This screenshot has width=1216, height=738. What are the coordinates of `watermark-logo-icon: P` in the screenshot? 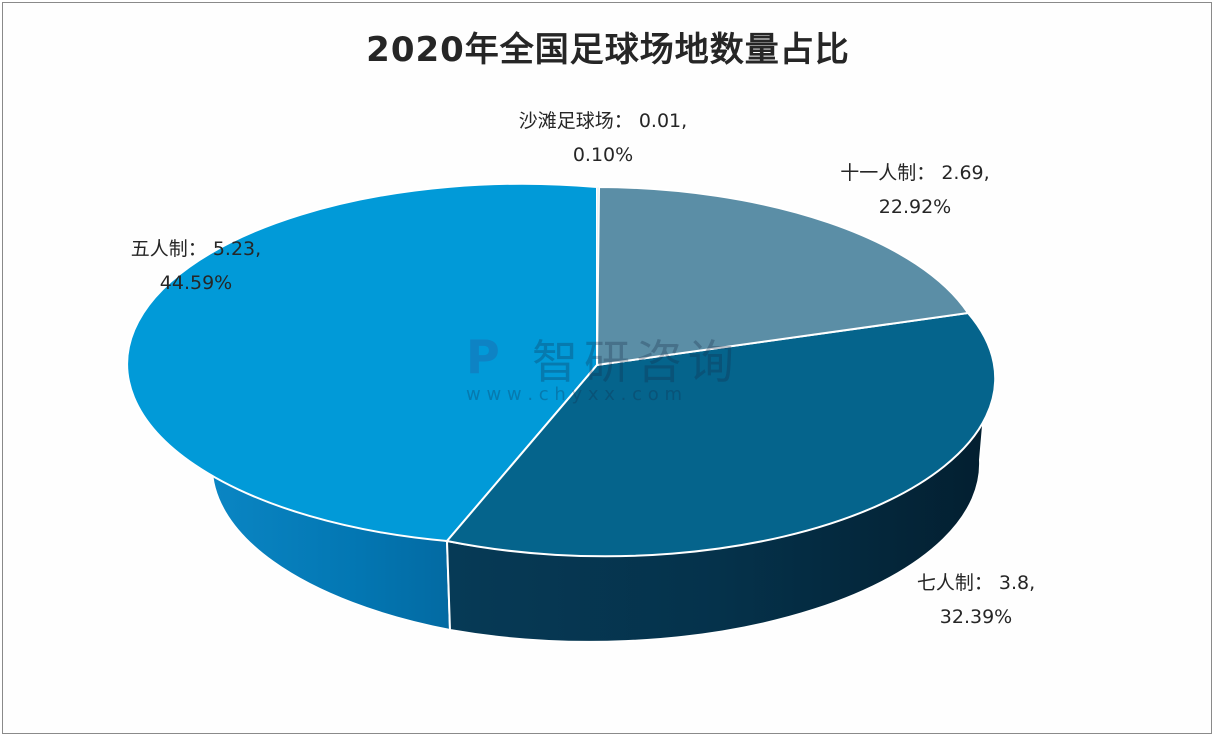 It's located at (483, 357).